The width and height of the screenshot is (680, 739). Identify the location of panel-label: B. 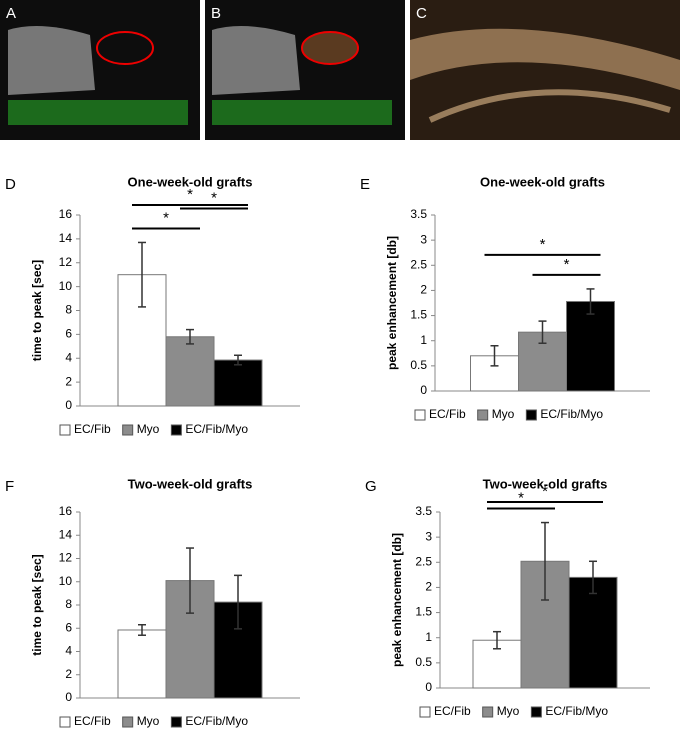
(216, 13).